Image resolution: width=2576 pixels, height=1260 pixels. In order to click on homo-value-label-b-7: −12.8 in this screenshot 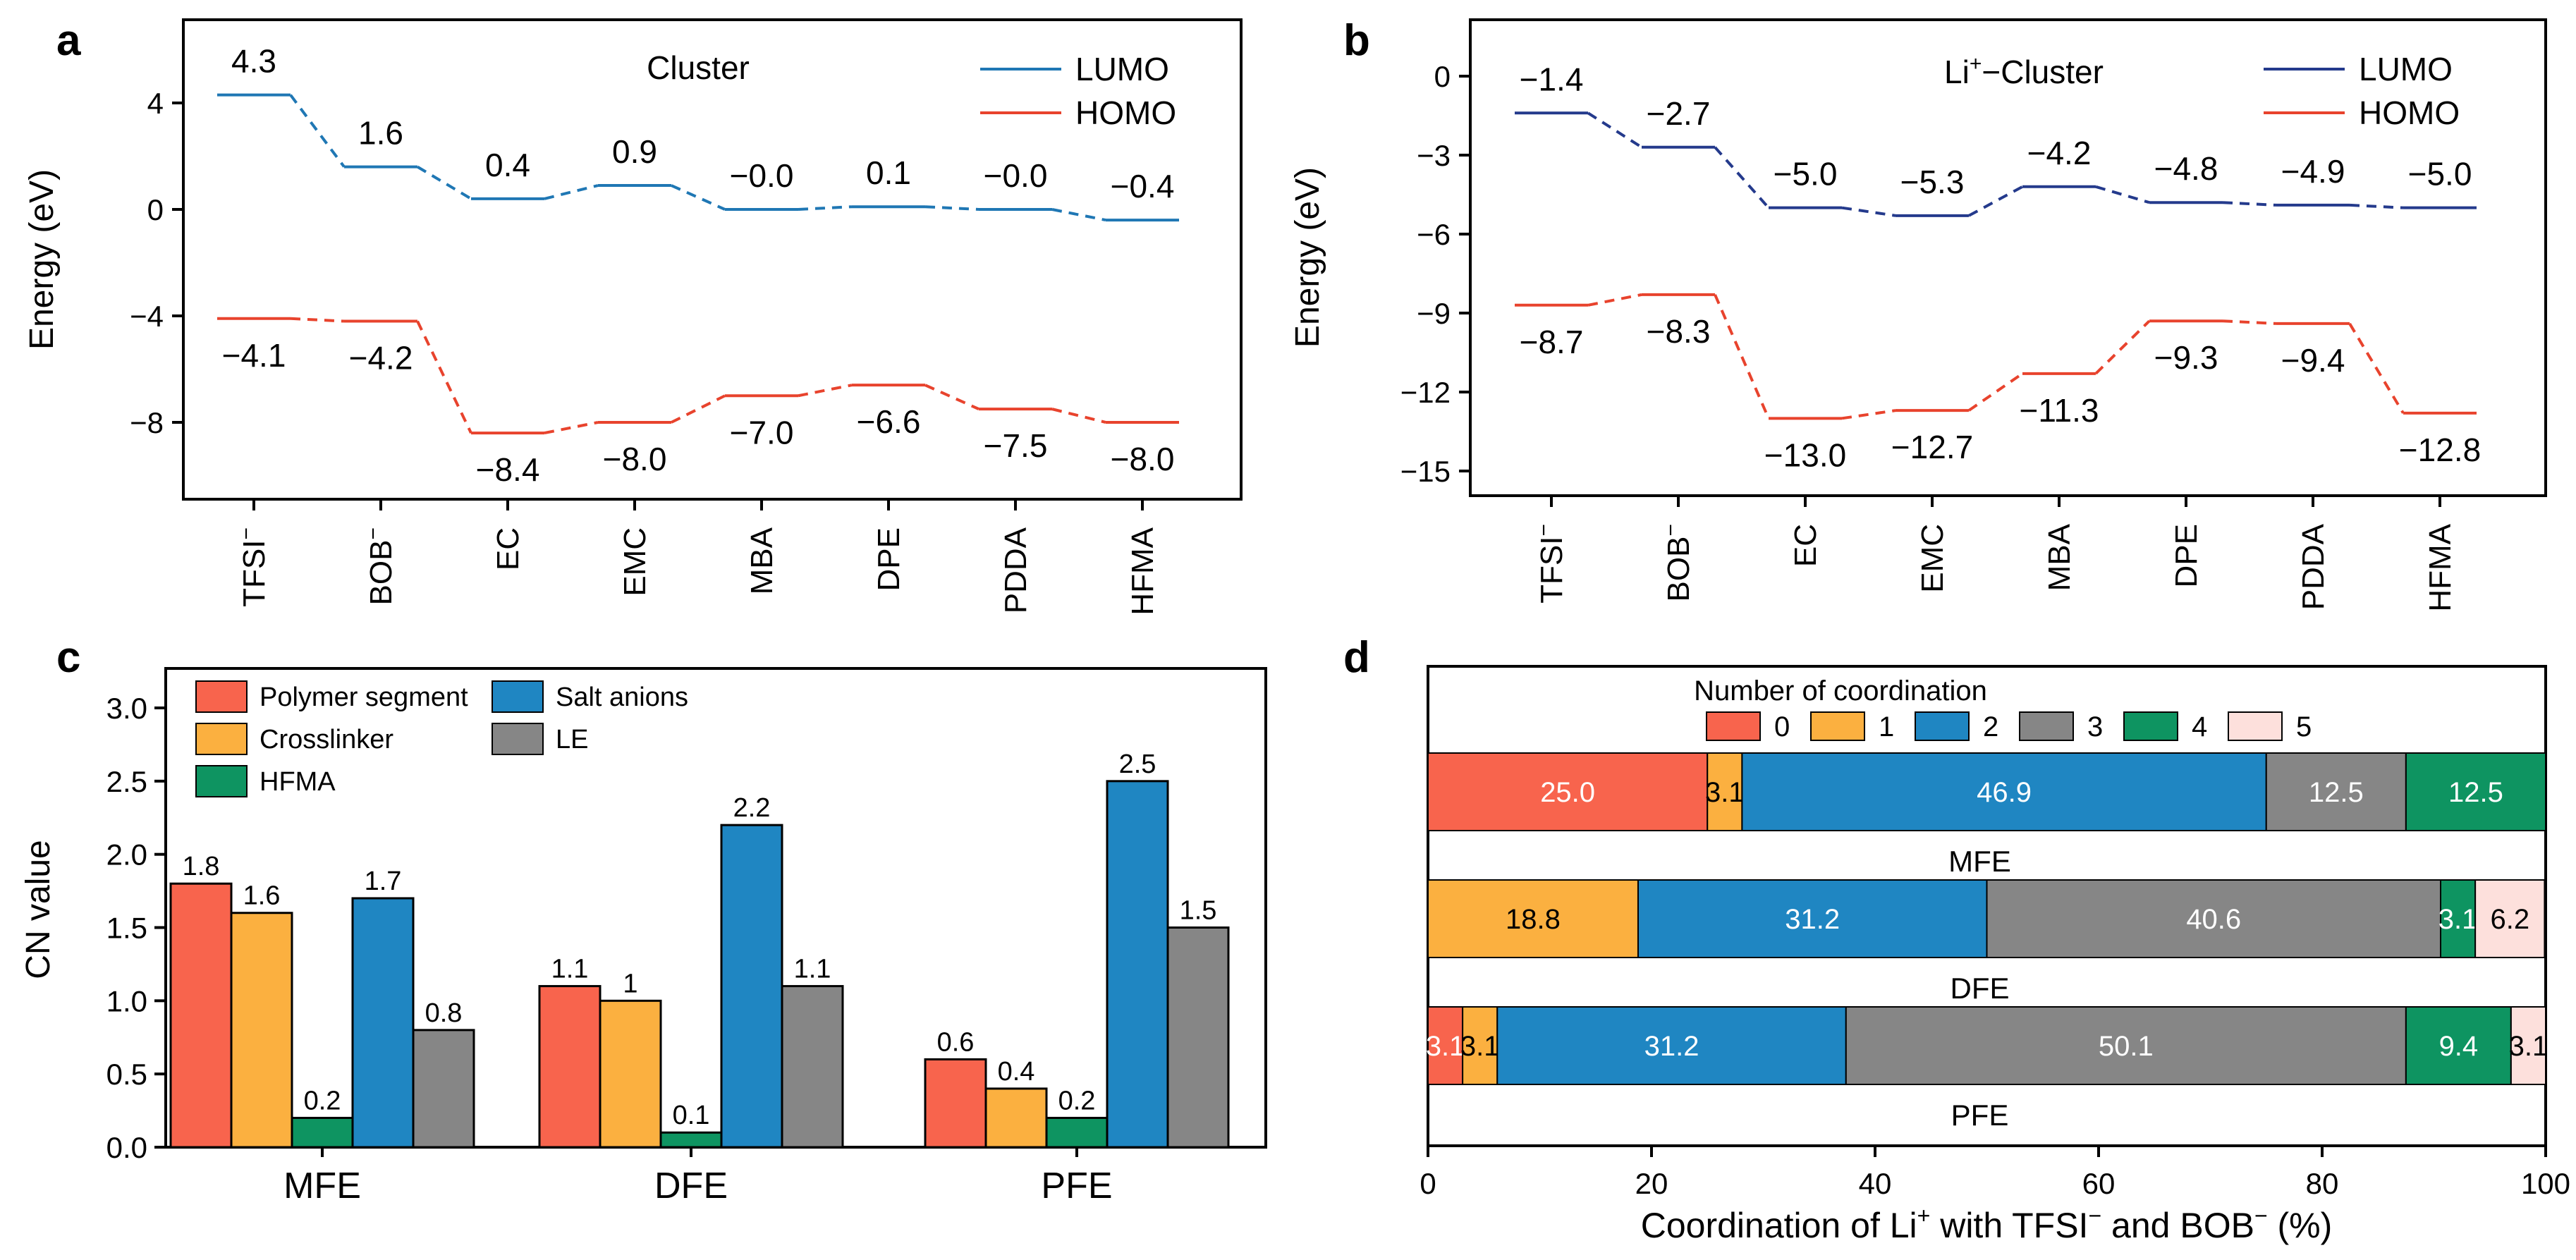, I will do `click(2440, 450)`.